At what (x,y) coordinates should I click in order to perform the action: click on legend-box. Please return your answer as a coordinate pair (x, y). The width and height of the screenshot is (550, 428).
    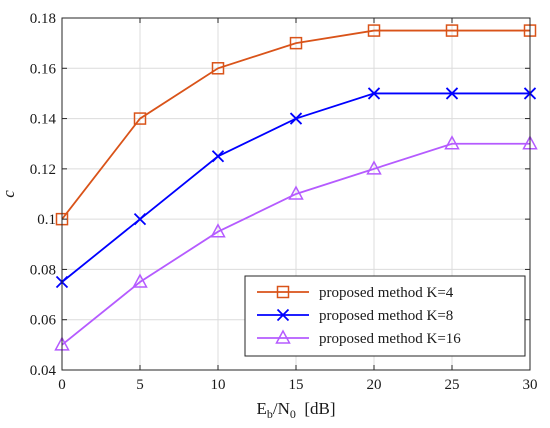
    Looking at the image, I should click on (385, 316).